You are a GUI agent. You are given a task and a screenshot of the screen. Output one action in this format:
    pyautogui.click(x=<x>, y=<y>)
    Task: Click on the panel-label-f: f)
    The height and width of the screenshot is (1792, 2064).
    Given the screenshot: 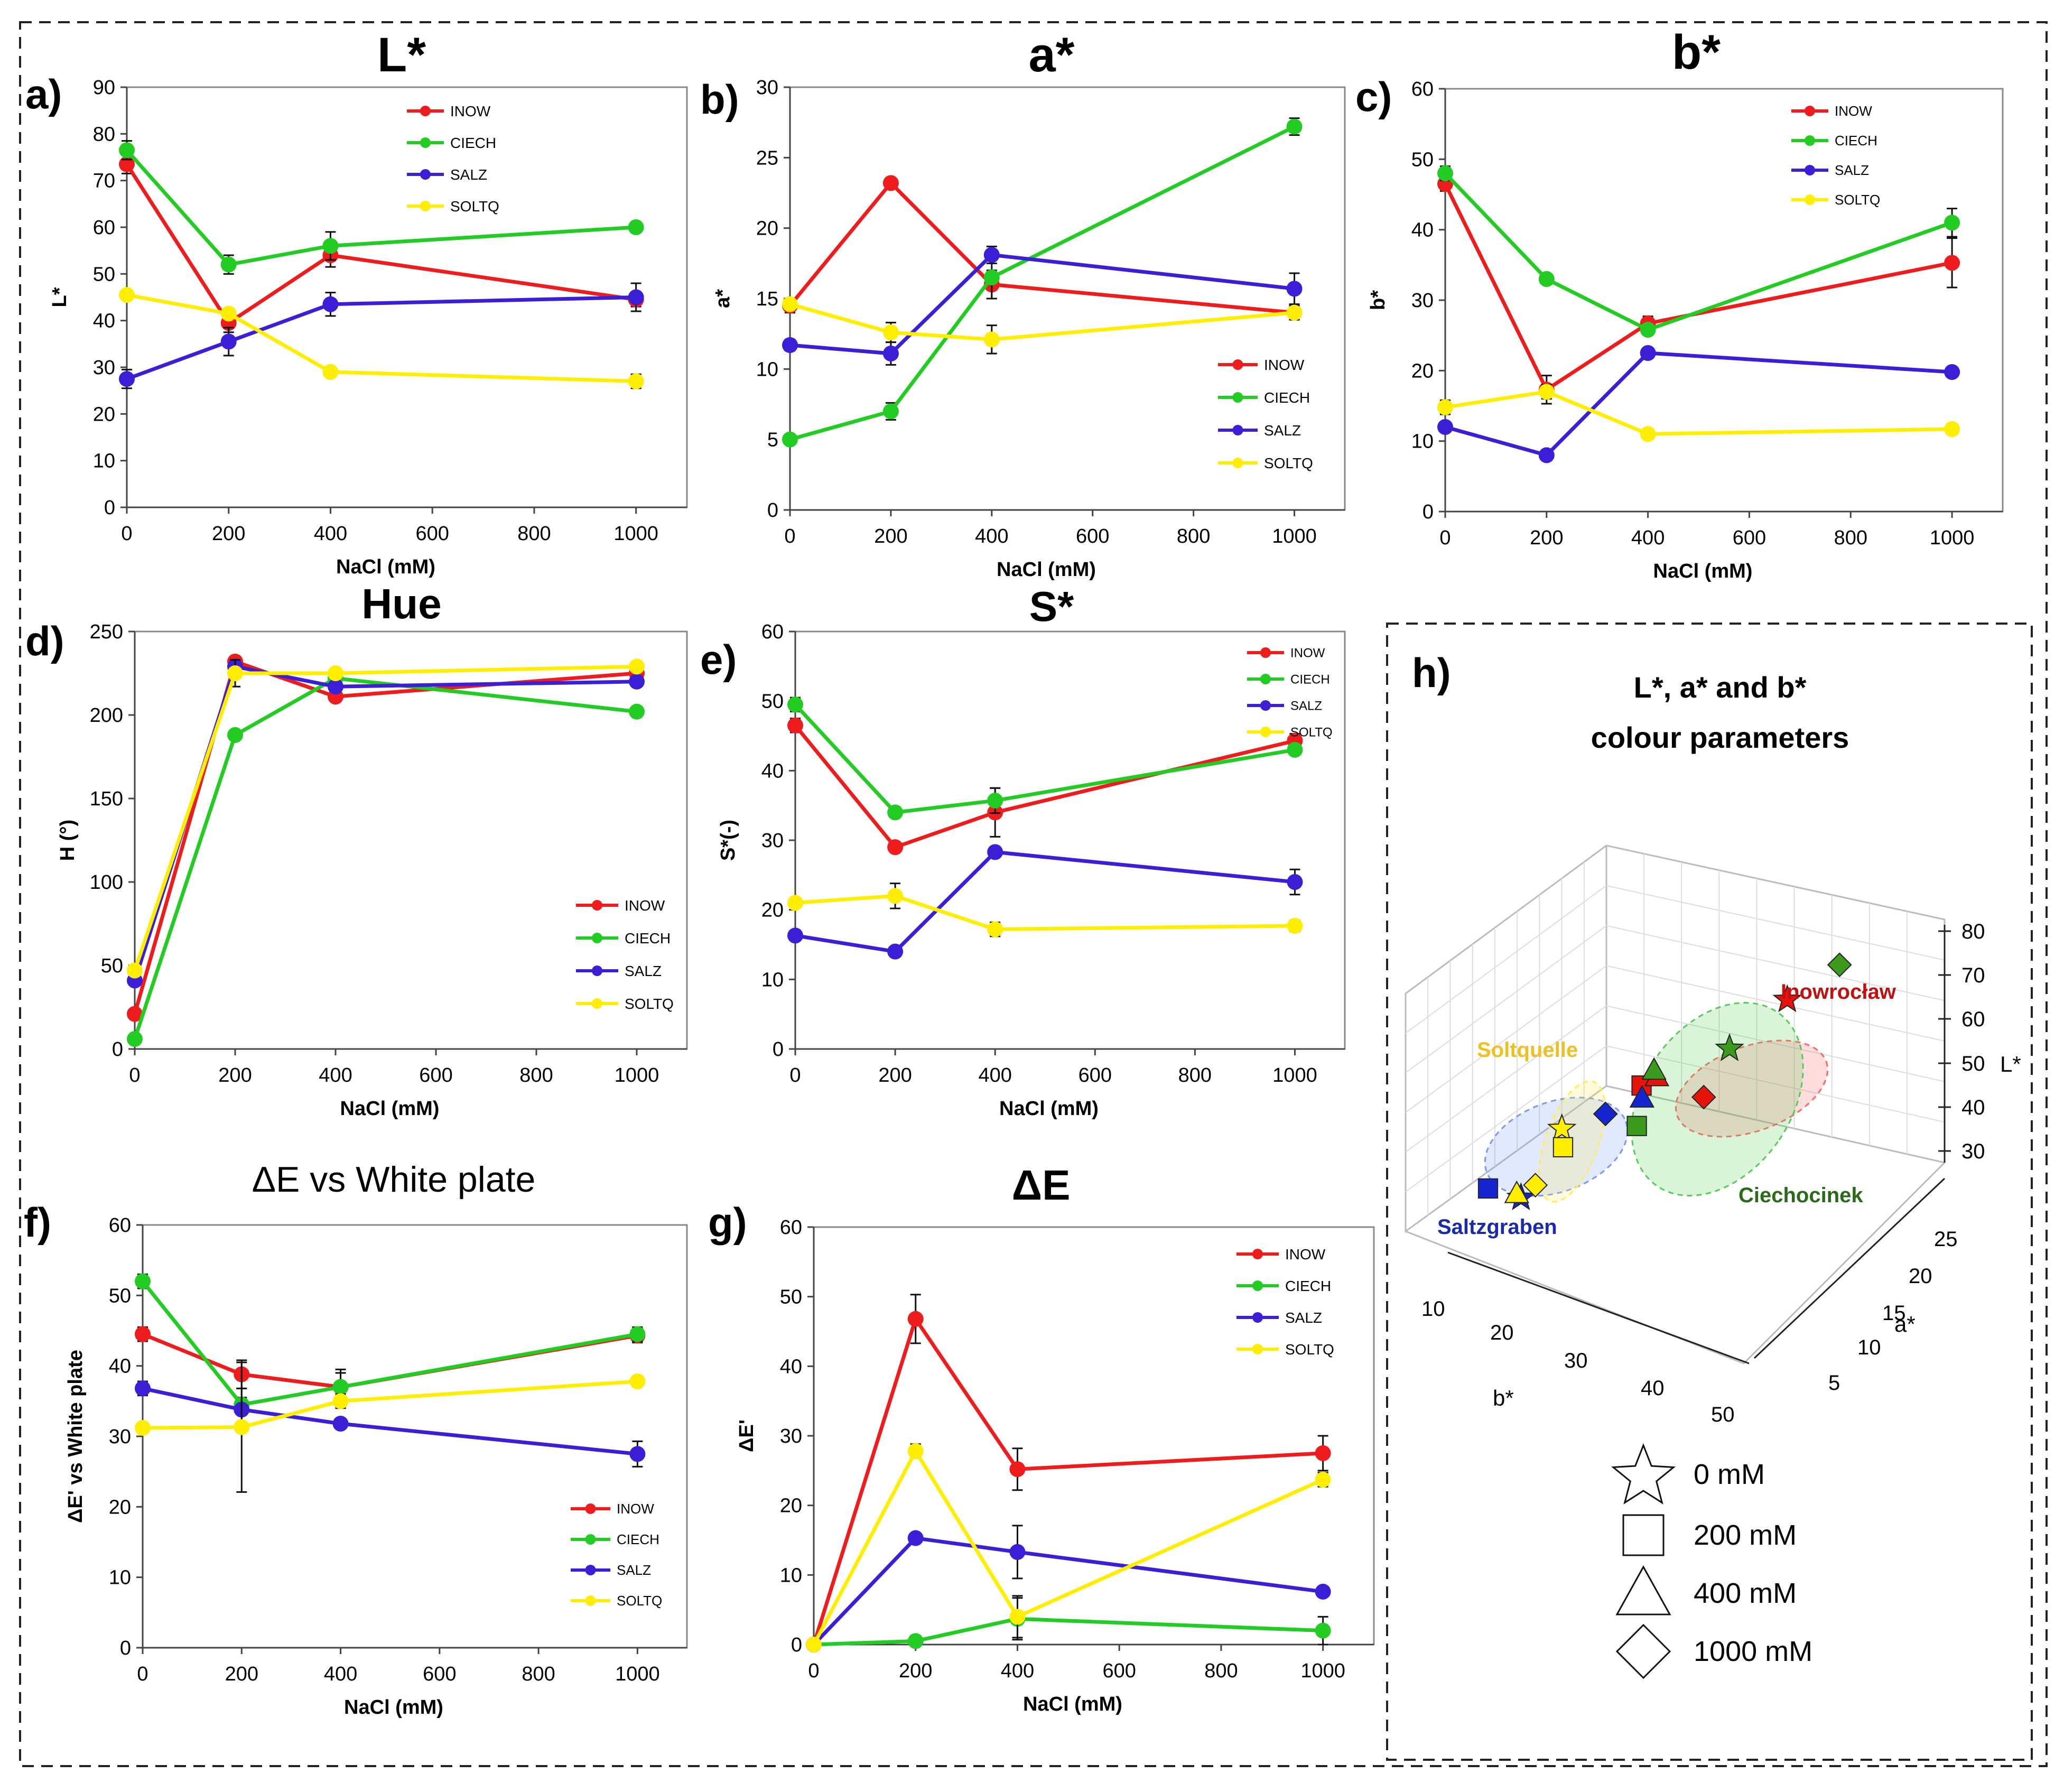 What is the action you would take?
    pyautogui.click(x=38, y=1222)
    